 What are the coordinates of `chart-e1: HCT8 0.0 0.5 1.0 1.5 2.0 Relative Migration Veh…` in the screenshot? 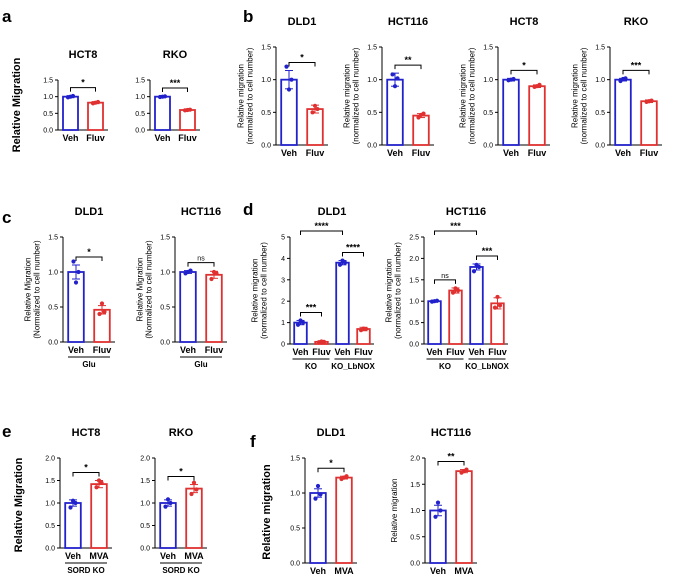 It's located at (62, 501).